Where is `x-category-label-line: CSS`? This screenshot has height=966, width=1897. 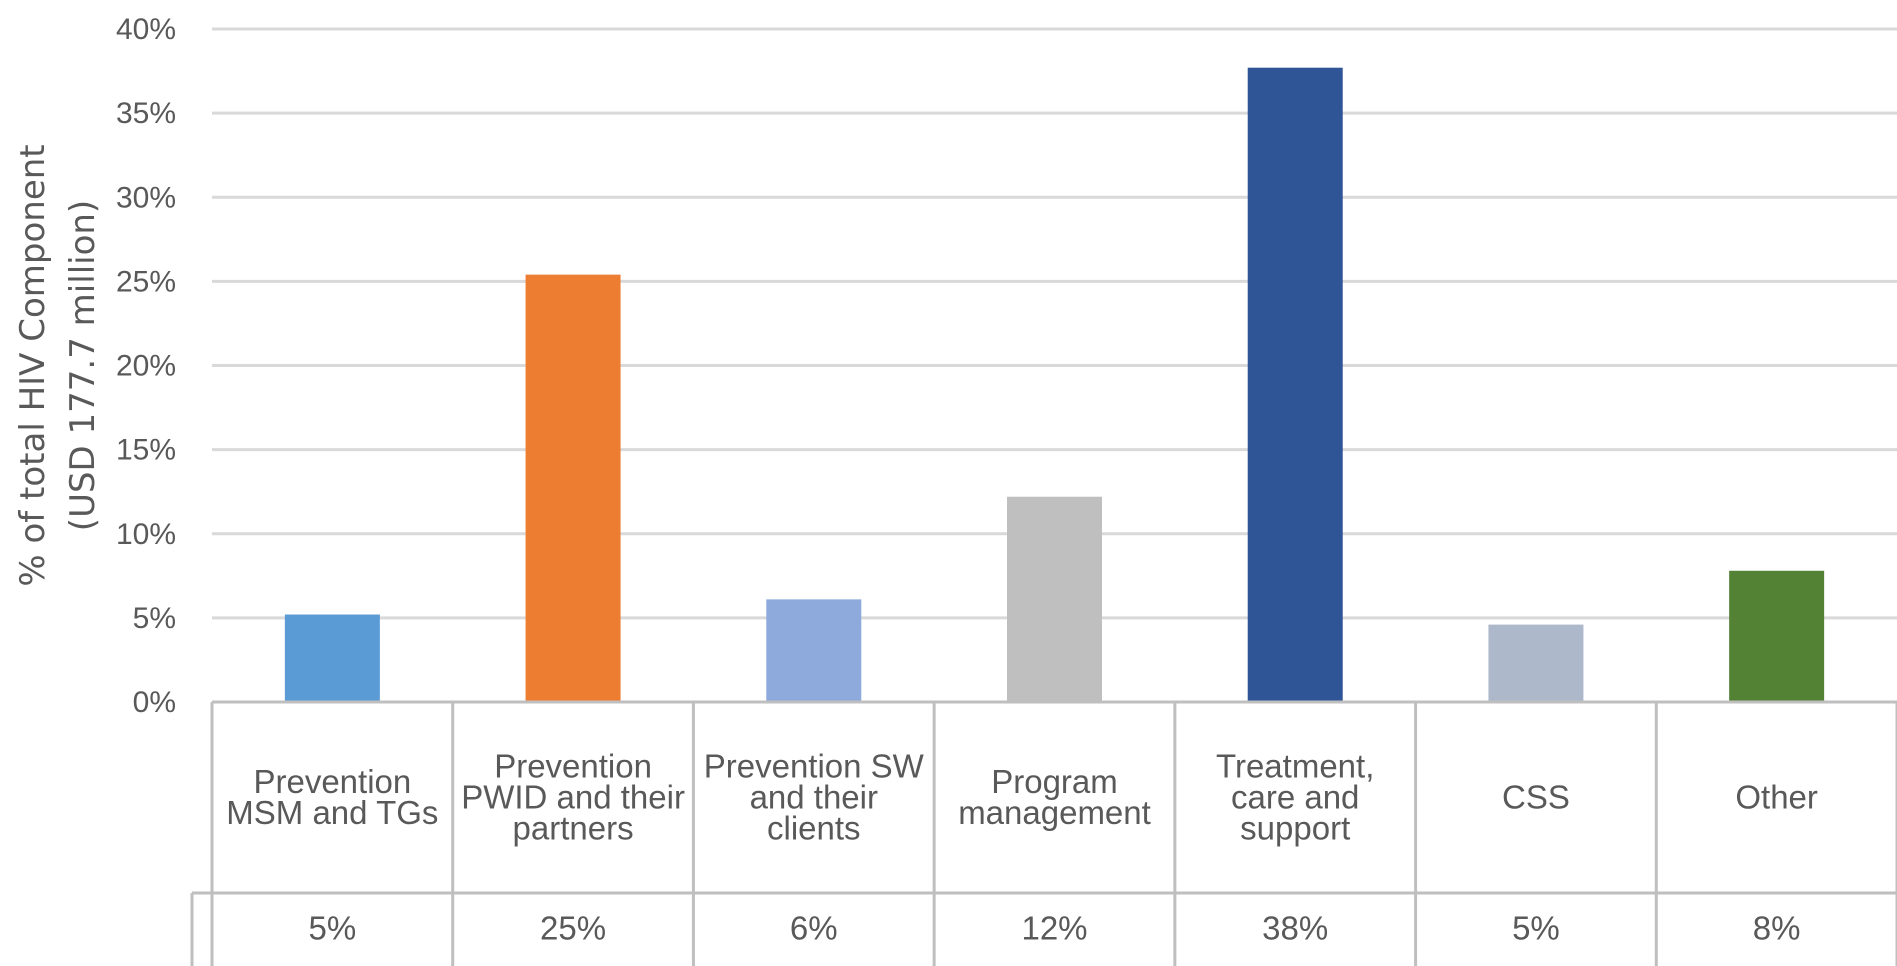
x-category-label-line: CSS is located at coordinates (1536, 797).